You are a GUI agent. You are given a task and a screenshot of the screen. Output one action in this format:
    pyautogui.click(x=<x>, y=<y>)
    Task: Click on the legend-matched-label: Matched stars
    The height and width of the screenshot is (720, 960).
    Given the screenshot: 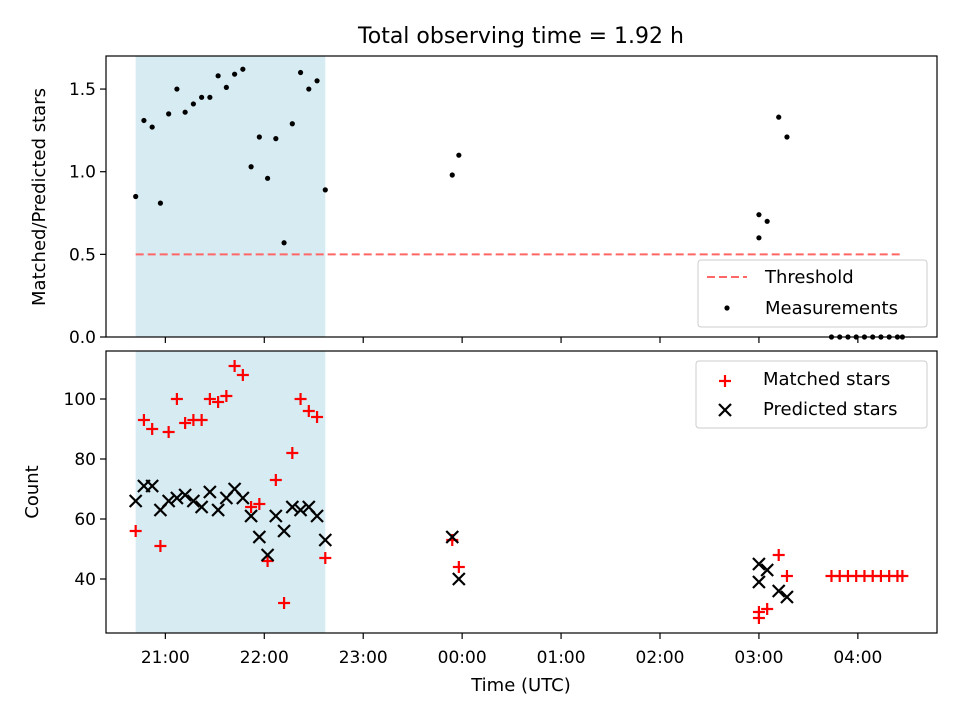 What is the action you would take?
    pyautogui.click(x=826, y=379)
    